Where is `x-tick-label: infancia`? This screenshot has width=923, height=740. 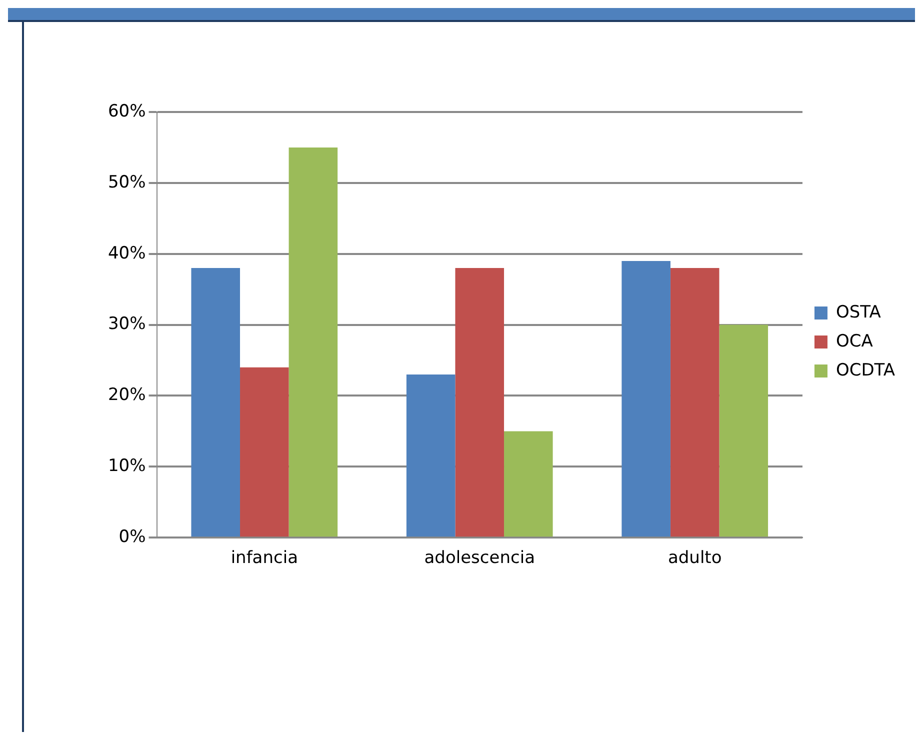
x-tick-label: infancia is located at coordinates (264, 558).